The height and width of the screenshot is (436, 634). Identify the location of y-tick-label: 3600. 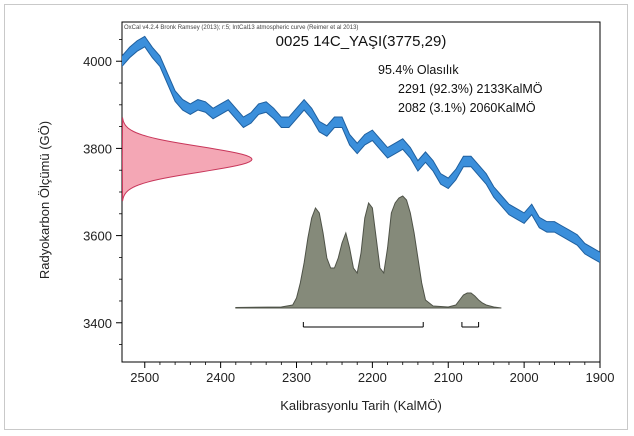
(97, 236).